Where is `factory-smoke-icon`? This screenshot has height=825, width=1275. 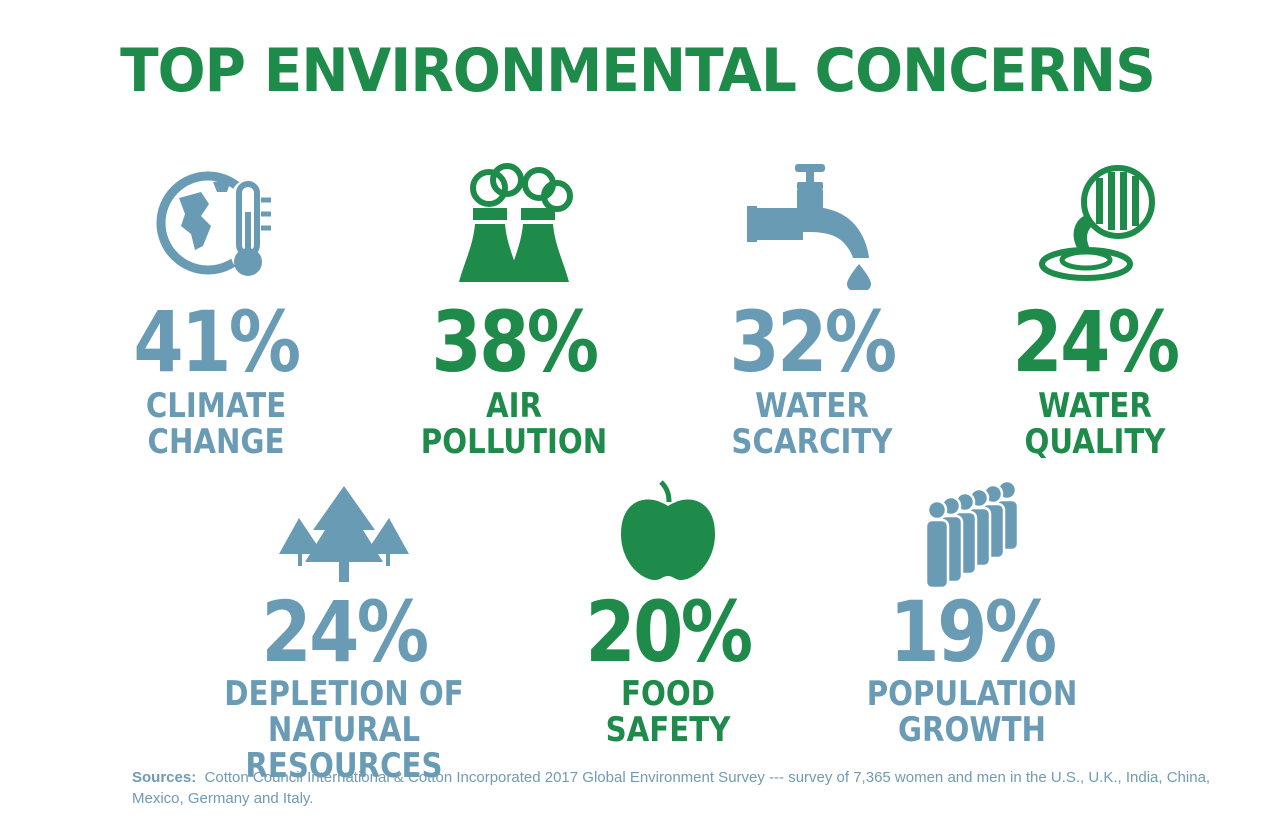
factory-smoke-icon is located at coordinates (514, 225).